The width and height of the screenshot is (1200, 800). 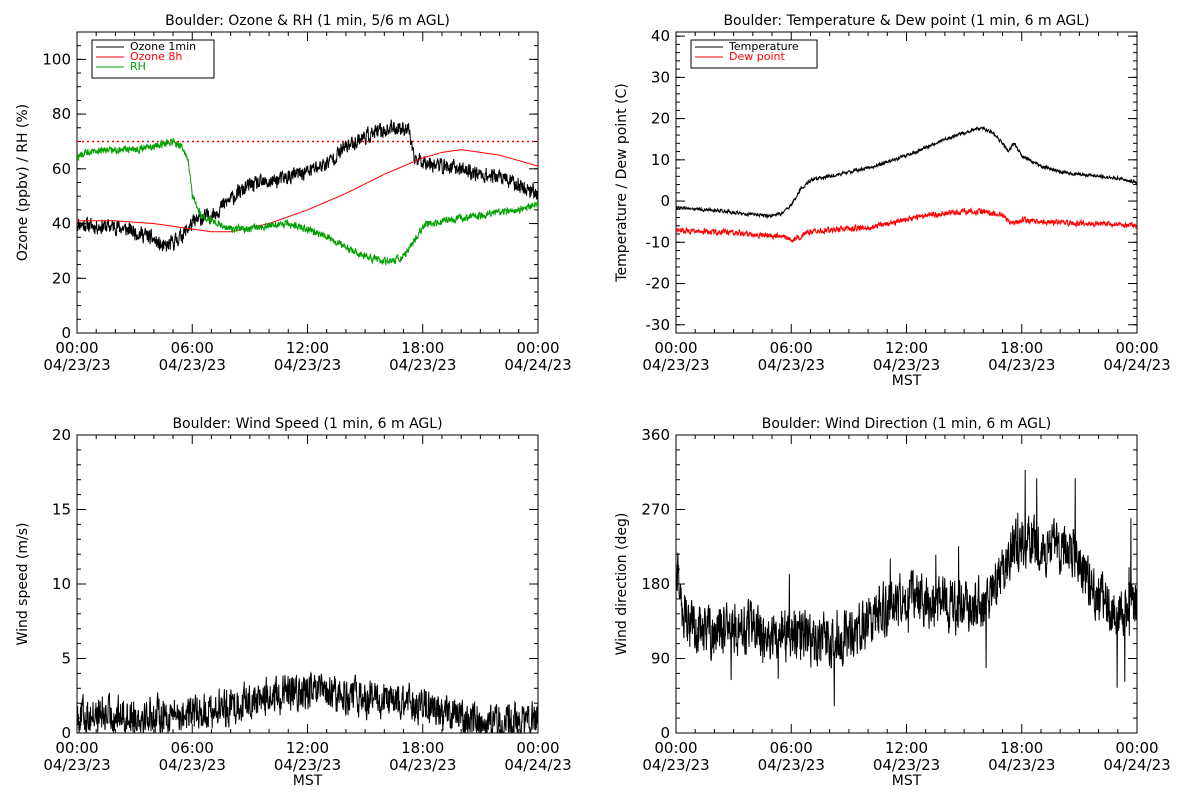 What do you see at coordinates (622, 584) in the screenshot?
I see `chart-3-ylabel: Wind direction (deg)` at bounding box center [622, 584].